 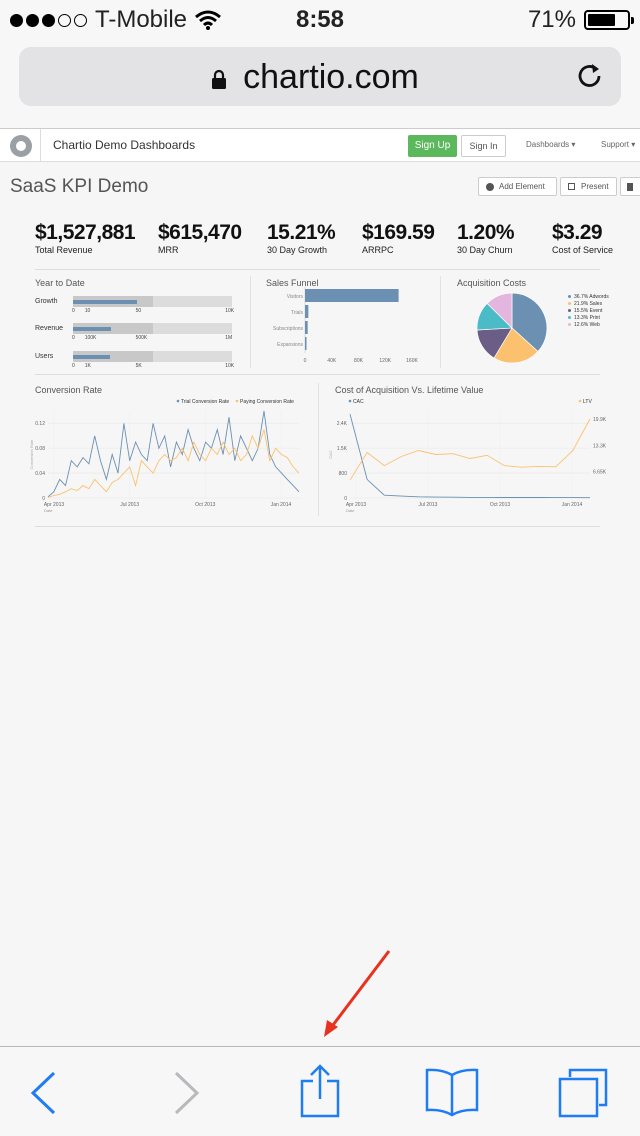 I want to click on address-bar: chartio.com, so click(x=320, y=76).